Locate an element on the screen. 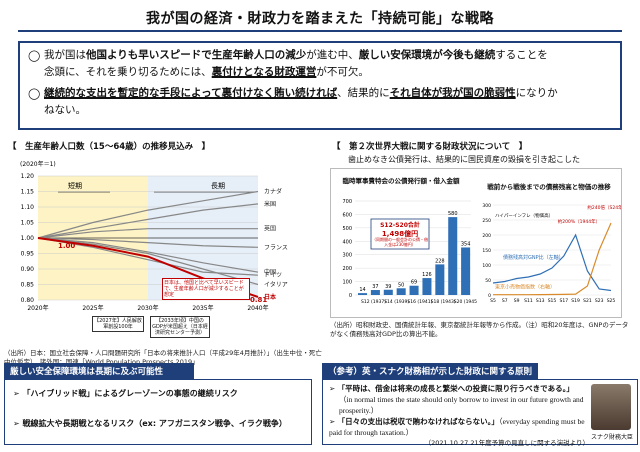  x-tick-label: S16 (1941) is located at coordinates (419, 302).